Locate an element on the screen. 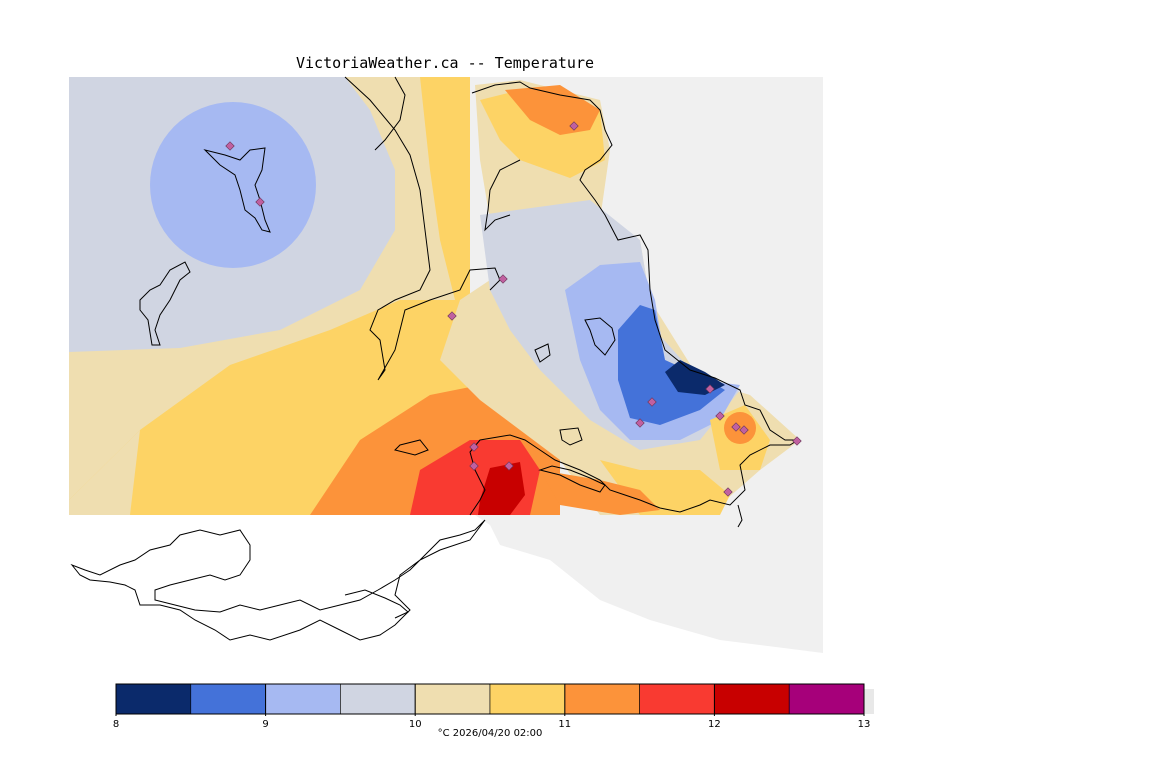  legend-caption: °C 2026/04/20 02:00 is located at coordinates (490, 733).